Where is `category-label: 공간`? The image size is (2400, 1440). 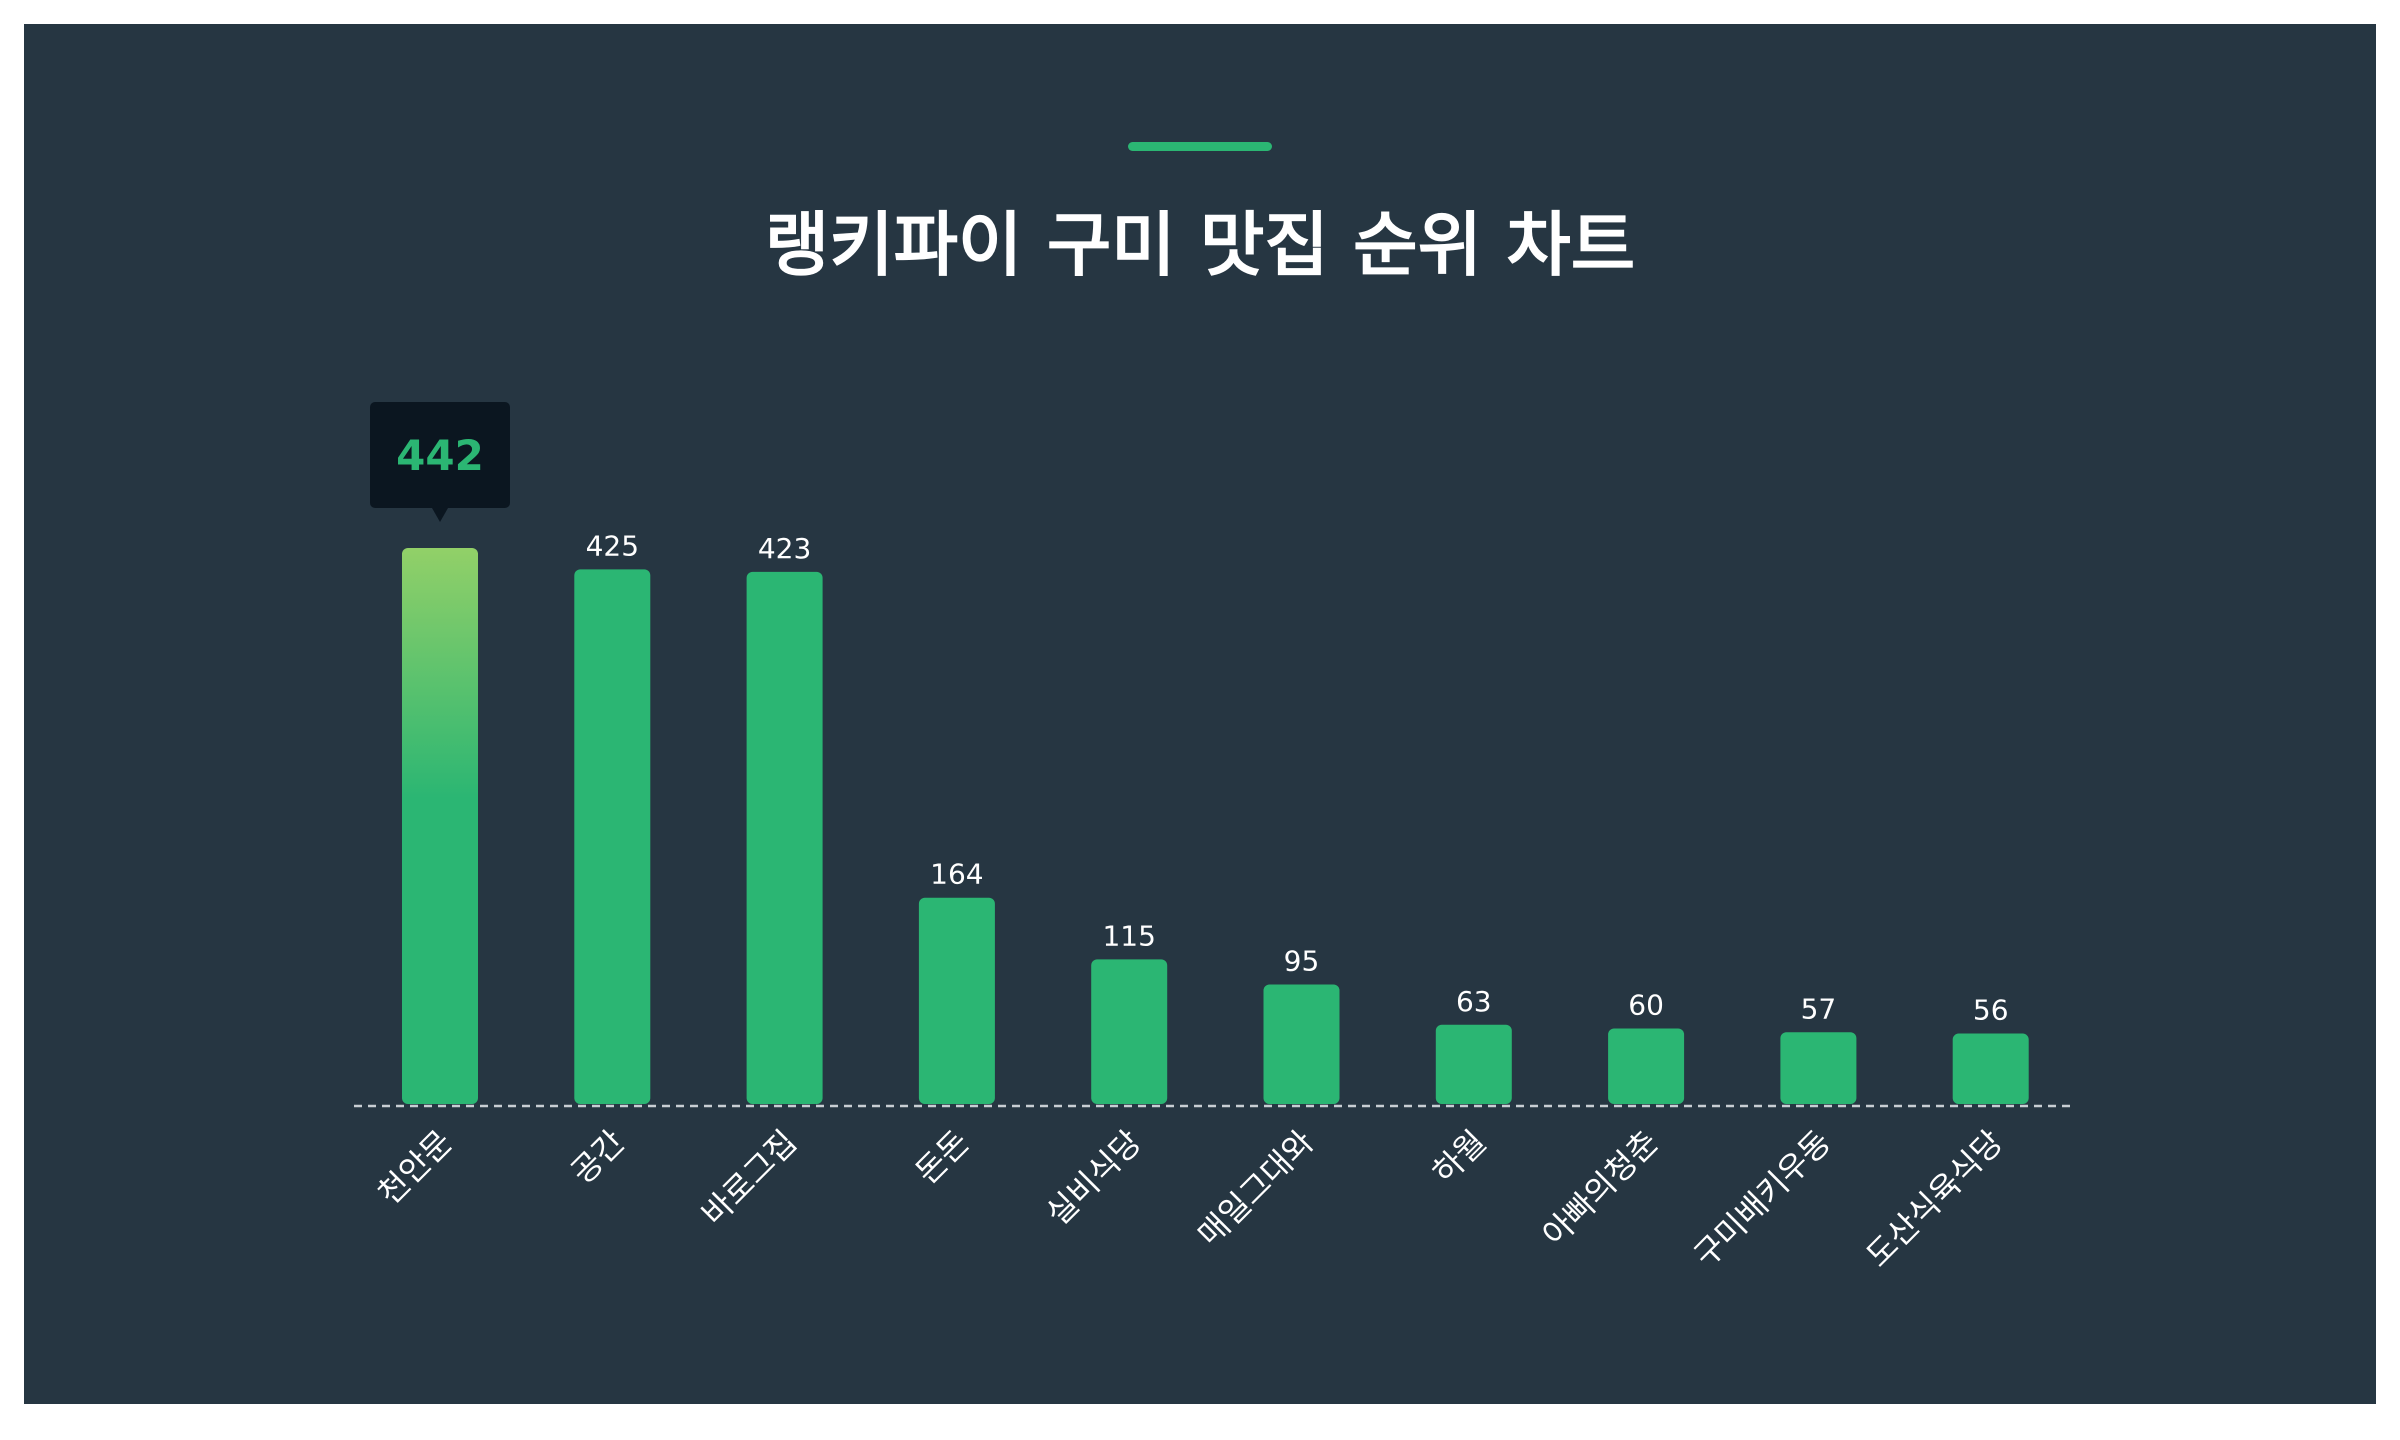
category-label: 공간 is located at coordinates (597, 1157).